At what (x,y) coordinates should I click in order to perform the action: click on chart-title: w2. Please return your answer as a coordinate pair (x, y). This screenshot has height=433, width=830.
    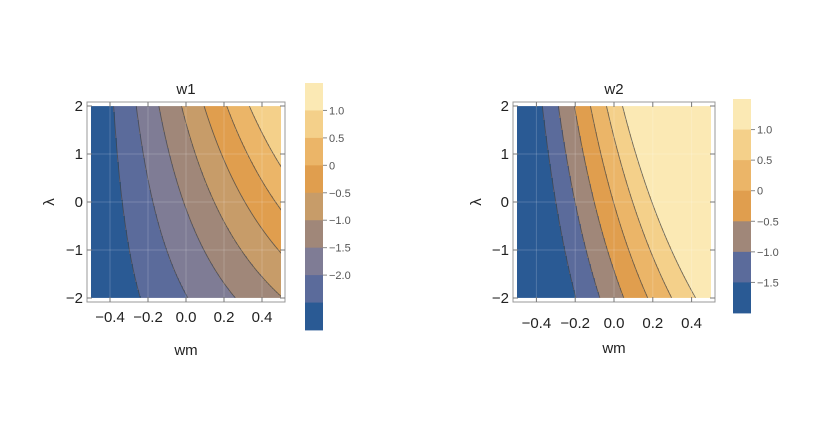
    Looking at the image, I should click on (613, 89).